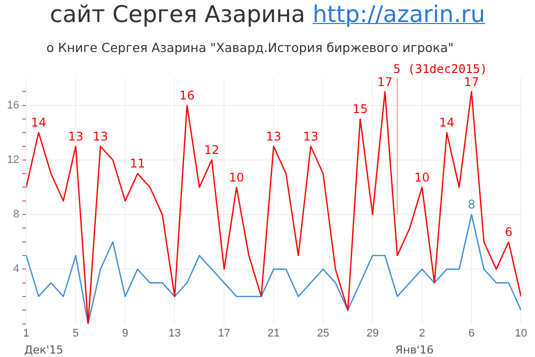 The image size is (535, 357). What do you see at coordinates (44, 349) in the screenshot?
I see `text: Дек'15` at bounding box center [44, 349].